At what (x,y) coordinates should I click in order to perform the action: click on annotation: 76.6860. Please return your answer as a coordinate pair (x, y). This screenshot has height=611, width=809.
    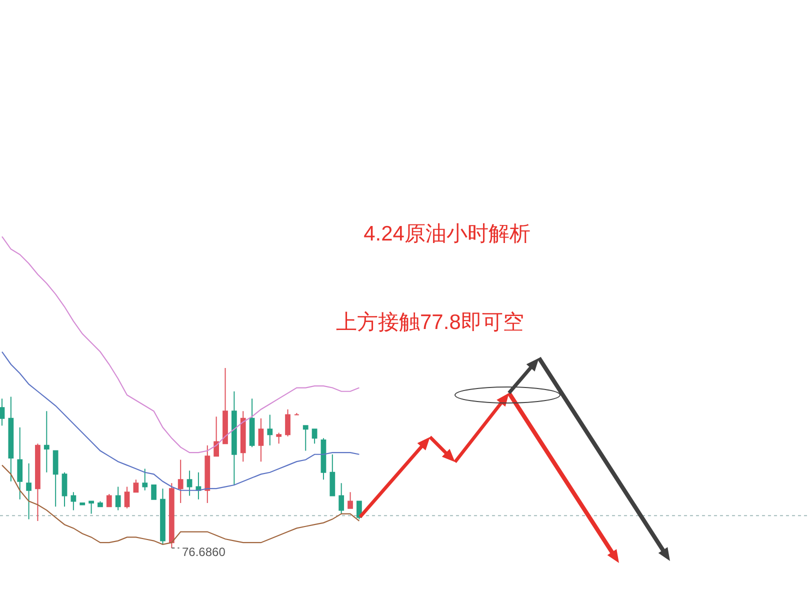
    Looking at the image, I should click on (204, 552).